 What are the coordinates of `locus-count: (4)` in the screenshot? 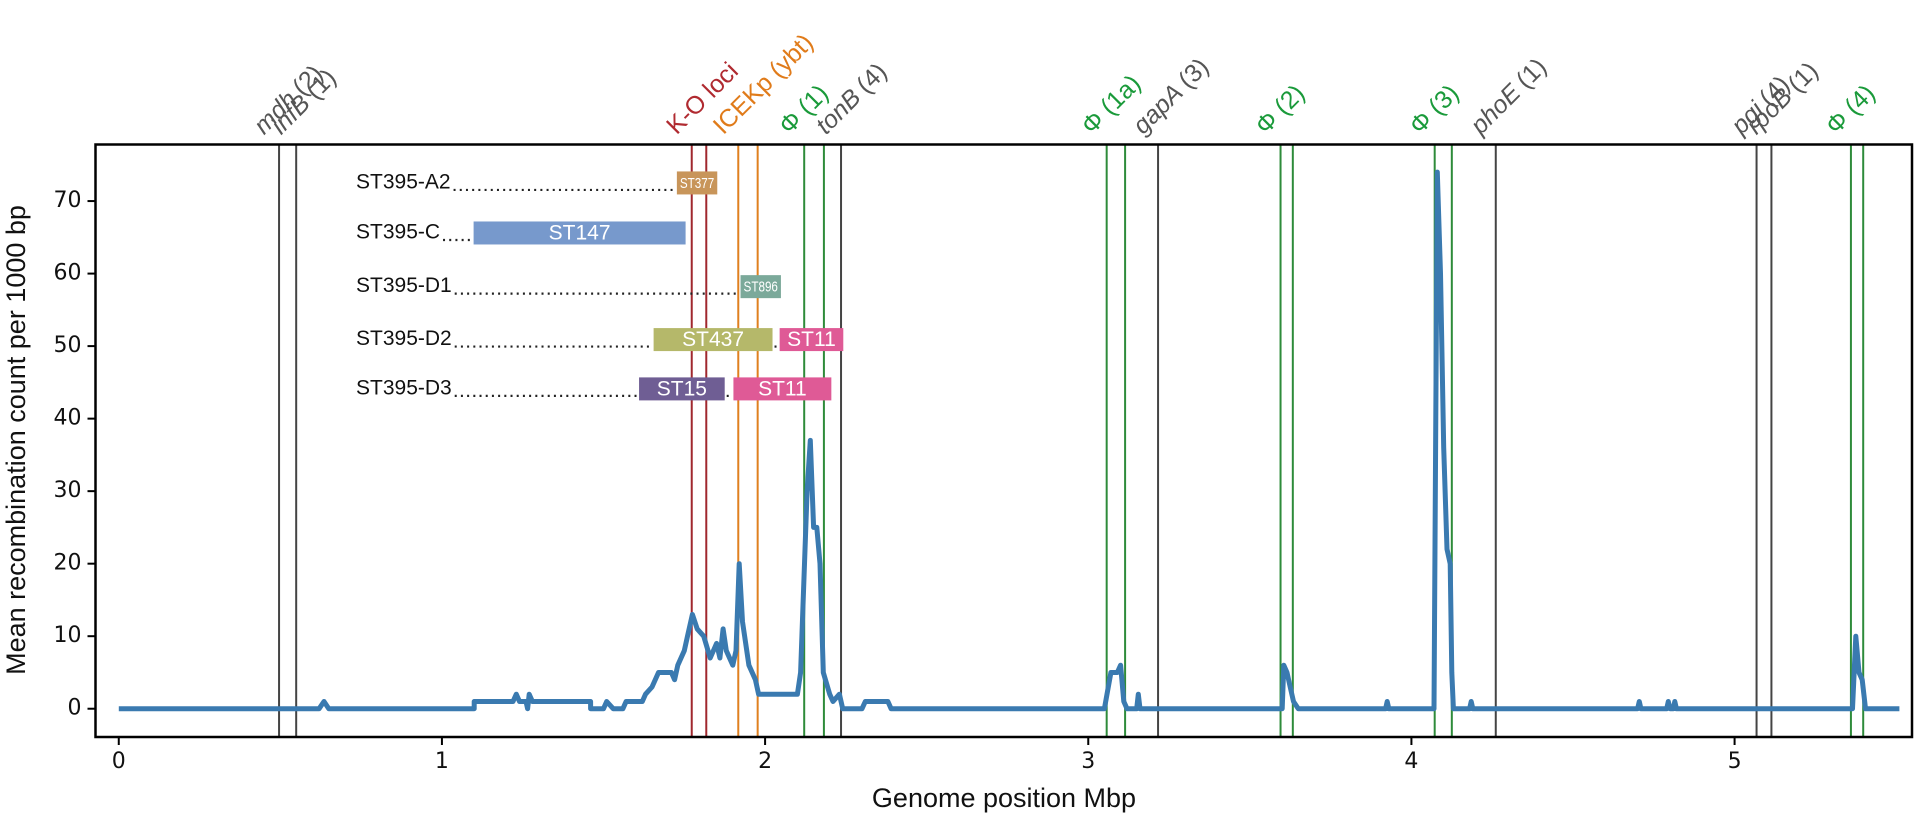 It's located at (871, 77).